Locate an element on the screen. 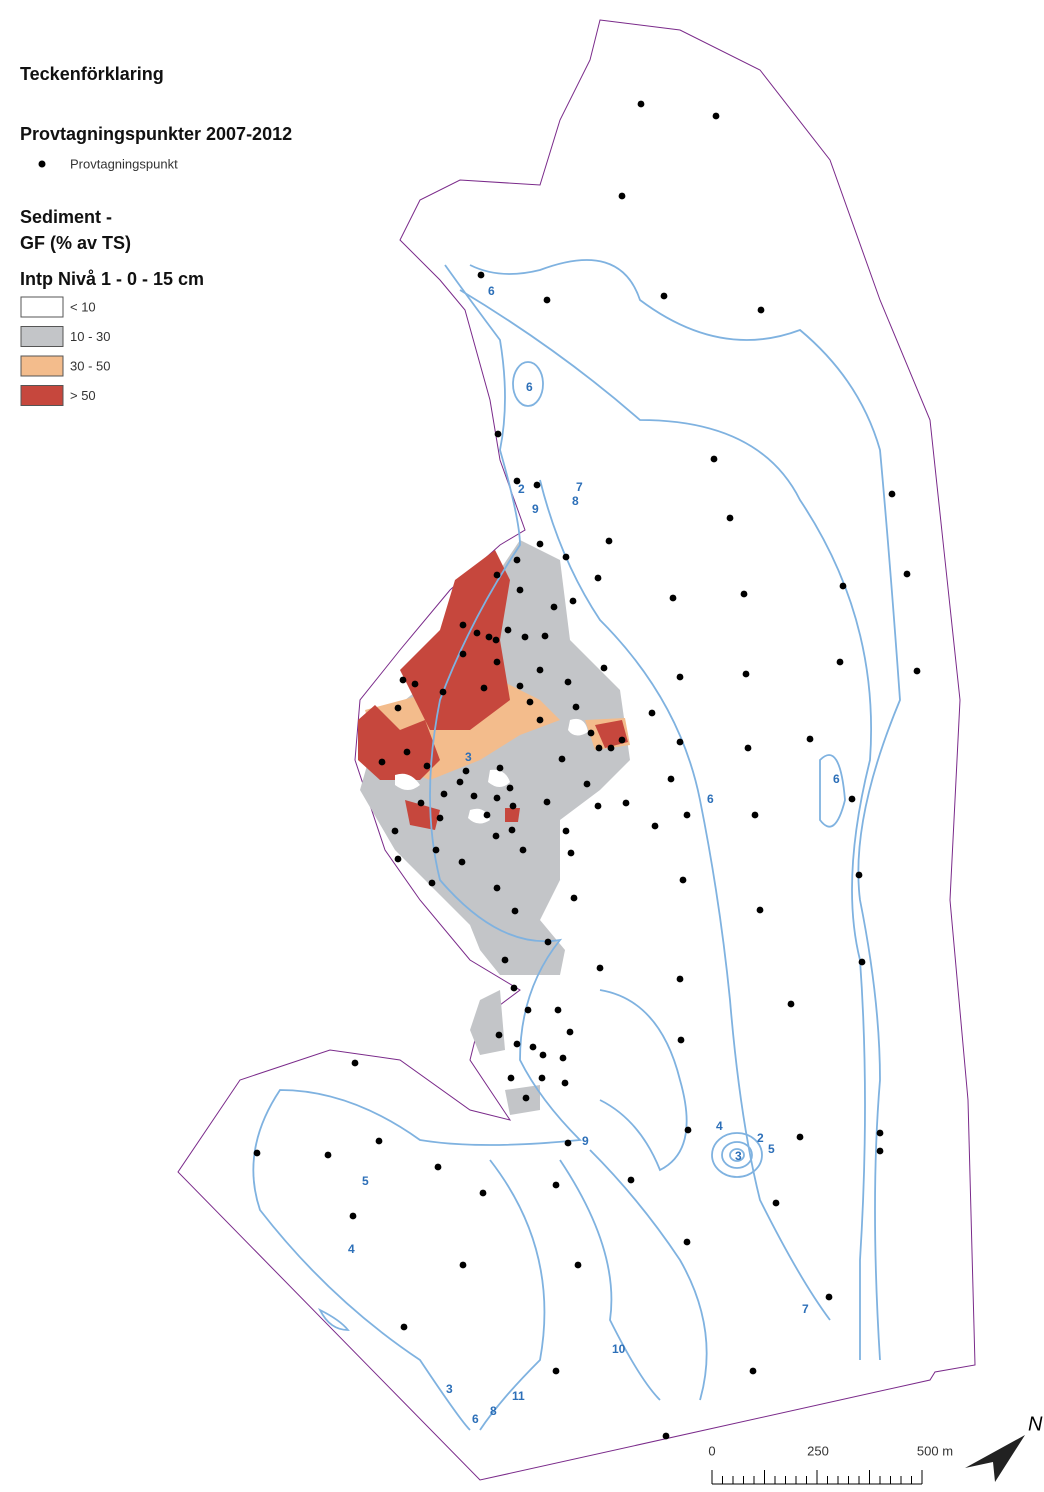 The height and width of the screenshot is (1492, 1044). legend-label: 30 - 50 is located at coordinates (90, 365).